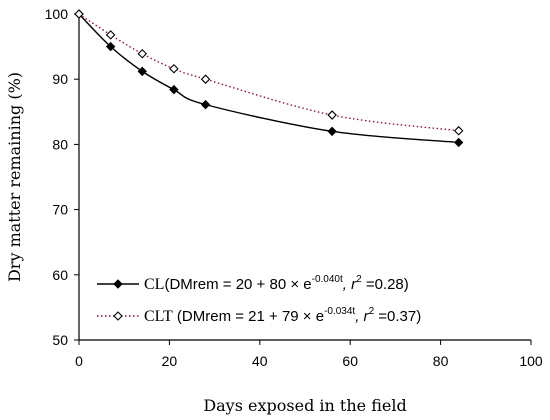 The image size is (550, 420). I want to click on legend-marker-cl, so click(118, 284).